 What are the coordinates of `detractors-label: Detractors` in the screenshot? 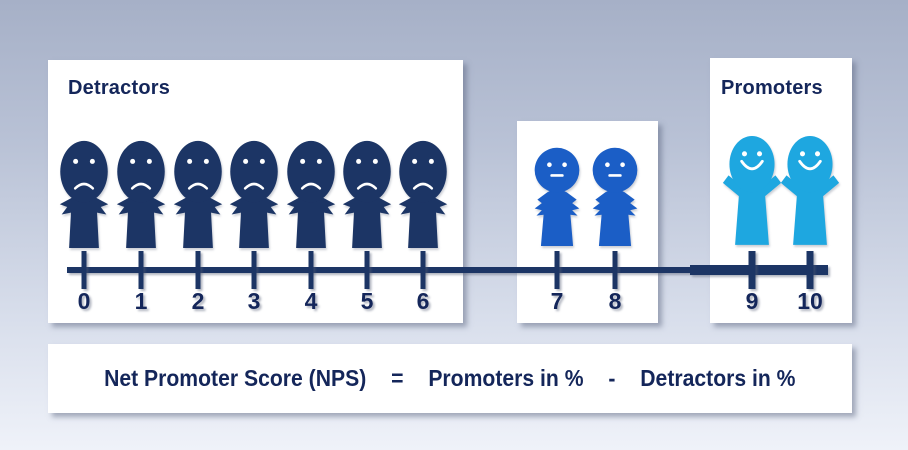 It's located at (119, 88).